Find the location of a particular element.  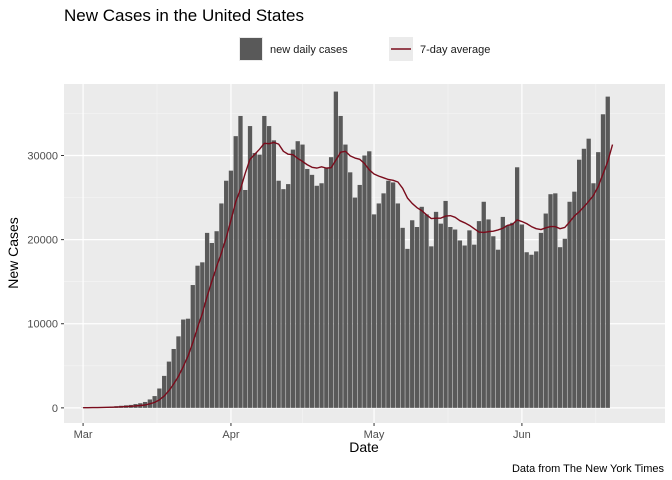

y-tick-label: 10000 is located at coordinates (42, 325).